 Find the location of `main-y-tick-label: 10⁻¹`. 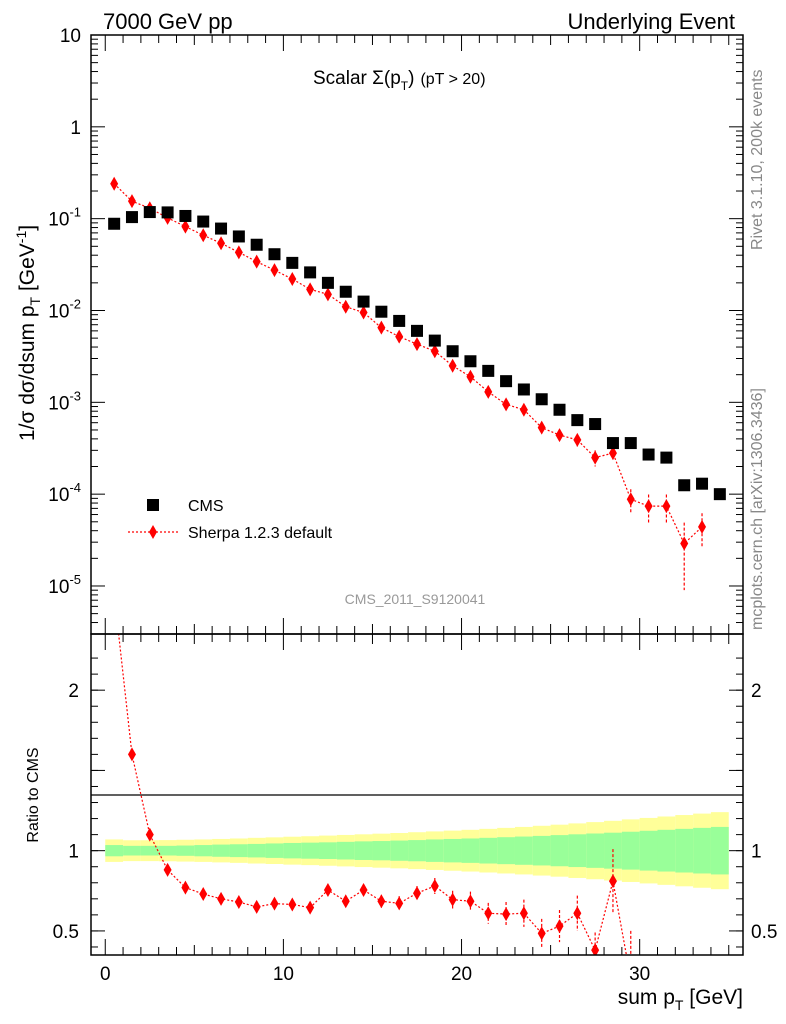

main-y-tick-label: 10⁻¹ is located at coordinates (64, 218).